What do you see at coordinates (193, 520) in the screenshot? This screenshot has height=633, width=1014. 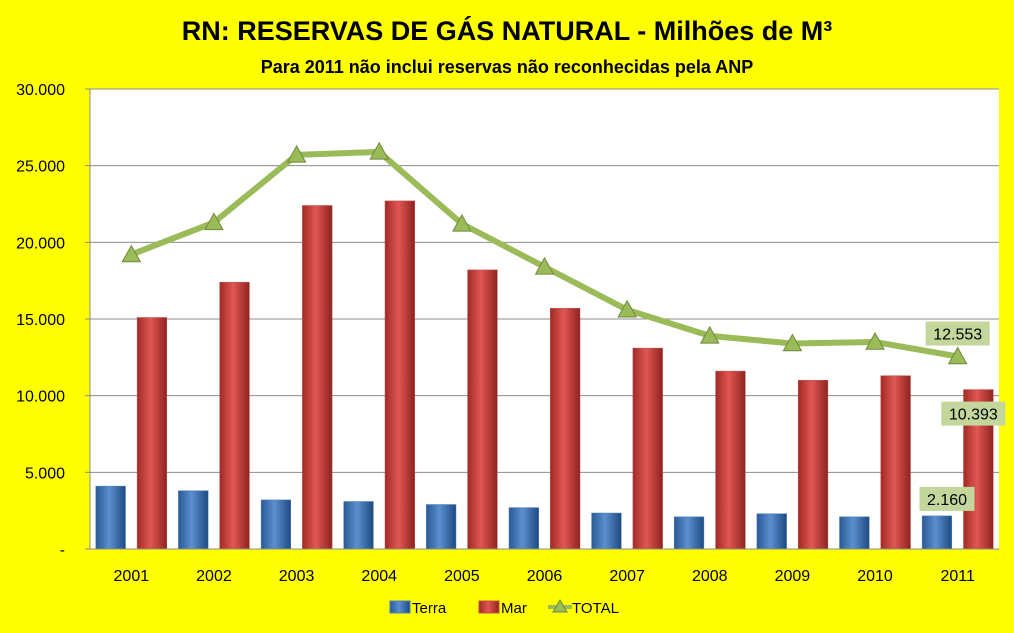 I see `bar-terra-2002` at bounding box center [193, 520].